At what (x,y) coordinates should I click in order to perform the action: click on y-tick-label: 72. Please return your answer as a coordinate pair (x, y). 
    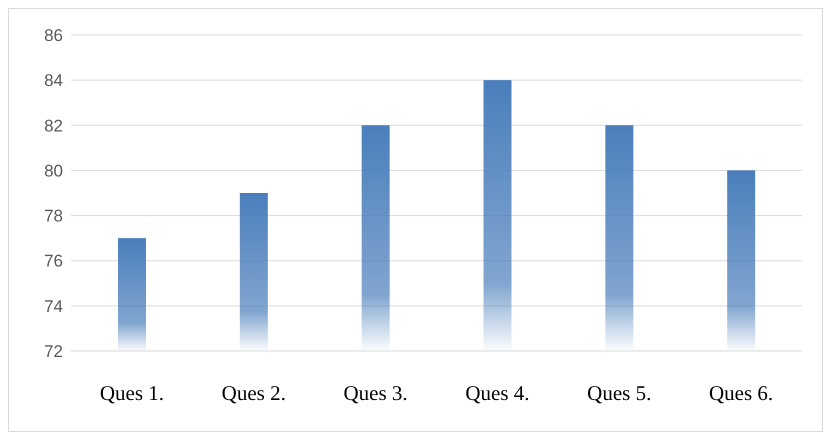
    Looking at the image, I should click on (53, 352).